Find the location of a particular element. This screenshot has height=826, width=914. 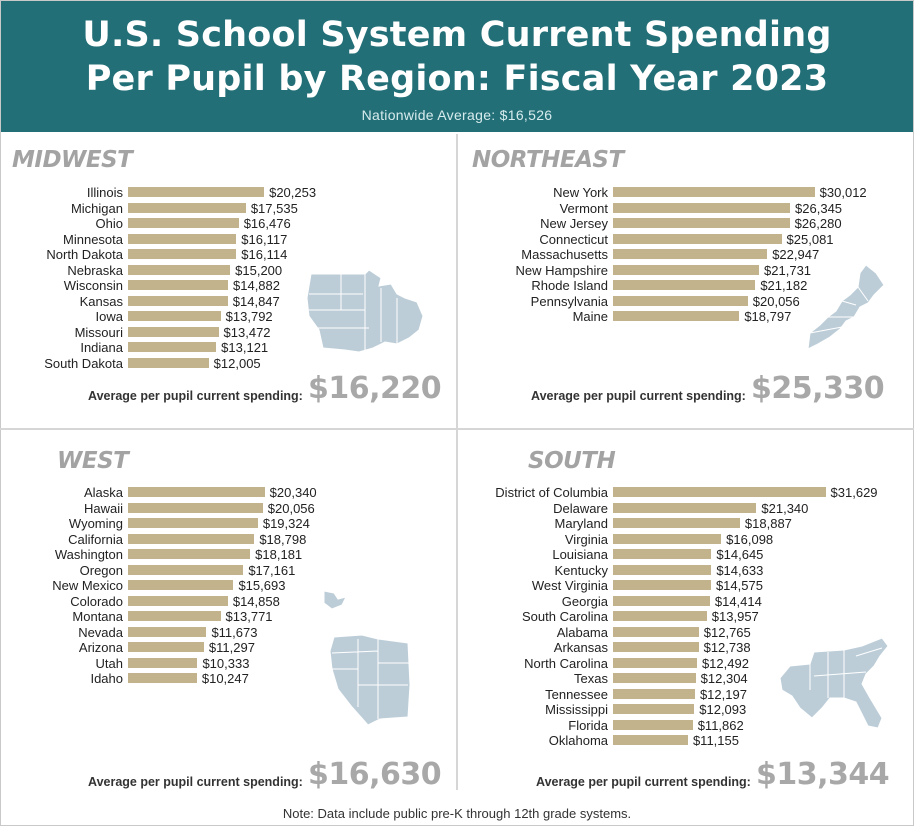

bar-label-south: Maryland is located at coordinates (581, 523).